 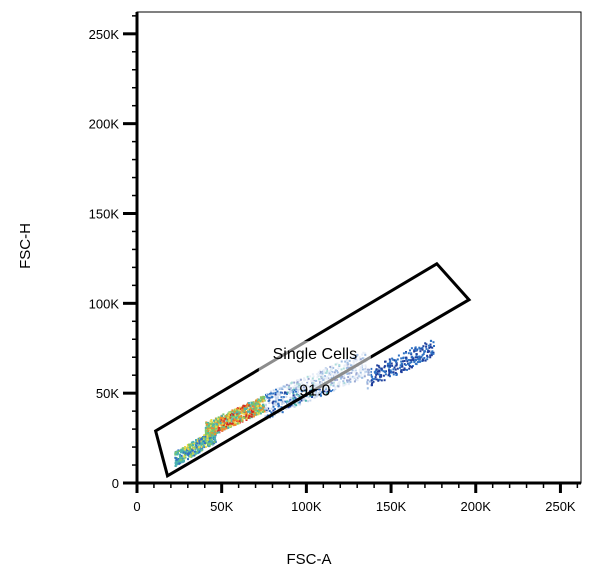 What do you see at coordinates (104, 303) in the screenshot?
I see `y-tick-label: 100K` at bounding box center [104, 303].